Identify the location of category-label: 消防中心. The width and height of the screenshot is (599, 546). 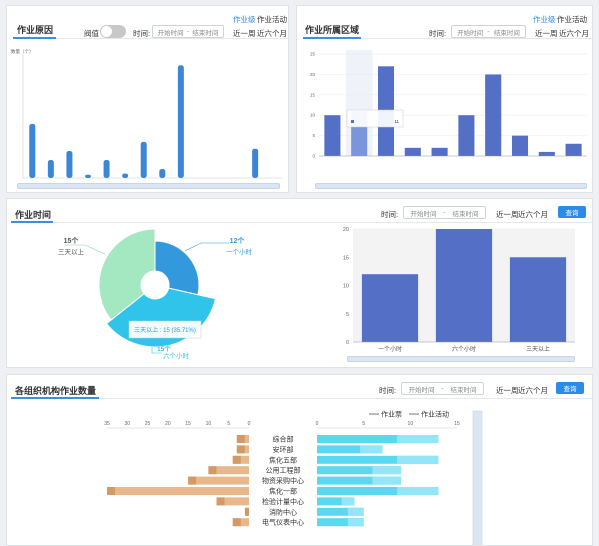
(283, 511).